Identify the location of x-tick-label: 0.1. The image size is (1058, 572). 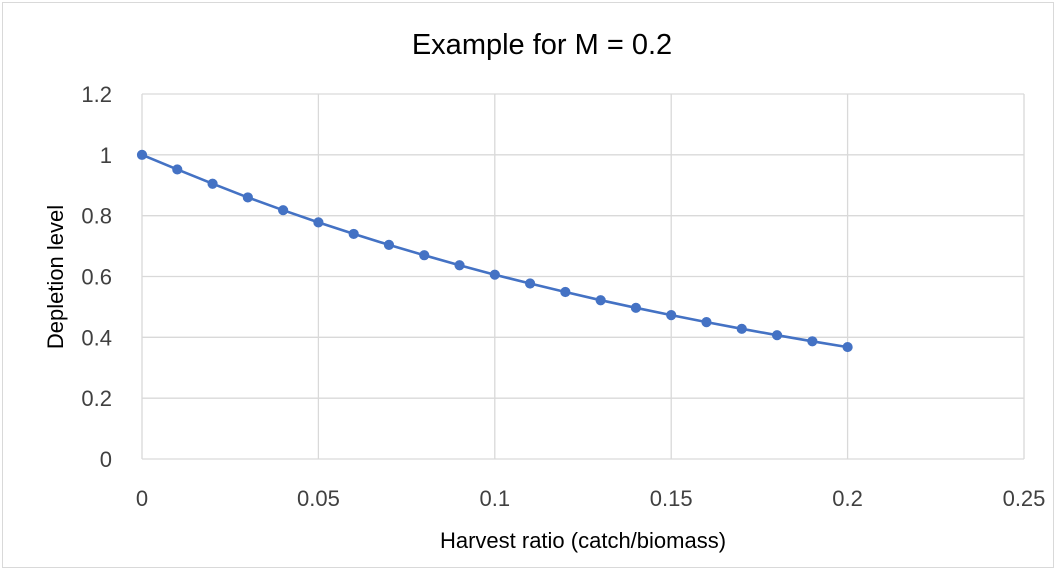
(495, 498).